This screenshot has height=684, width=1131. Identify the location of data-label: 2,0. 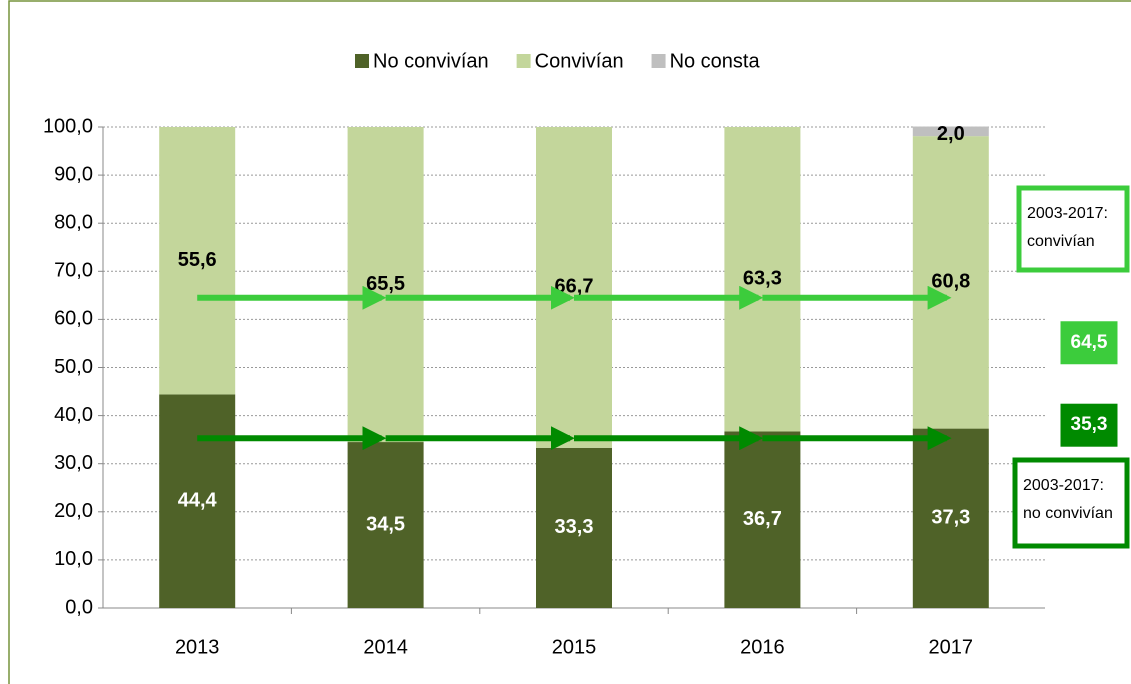
(951, 134).